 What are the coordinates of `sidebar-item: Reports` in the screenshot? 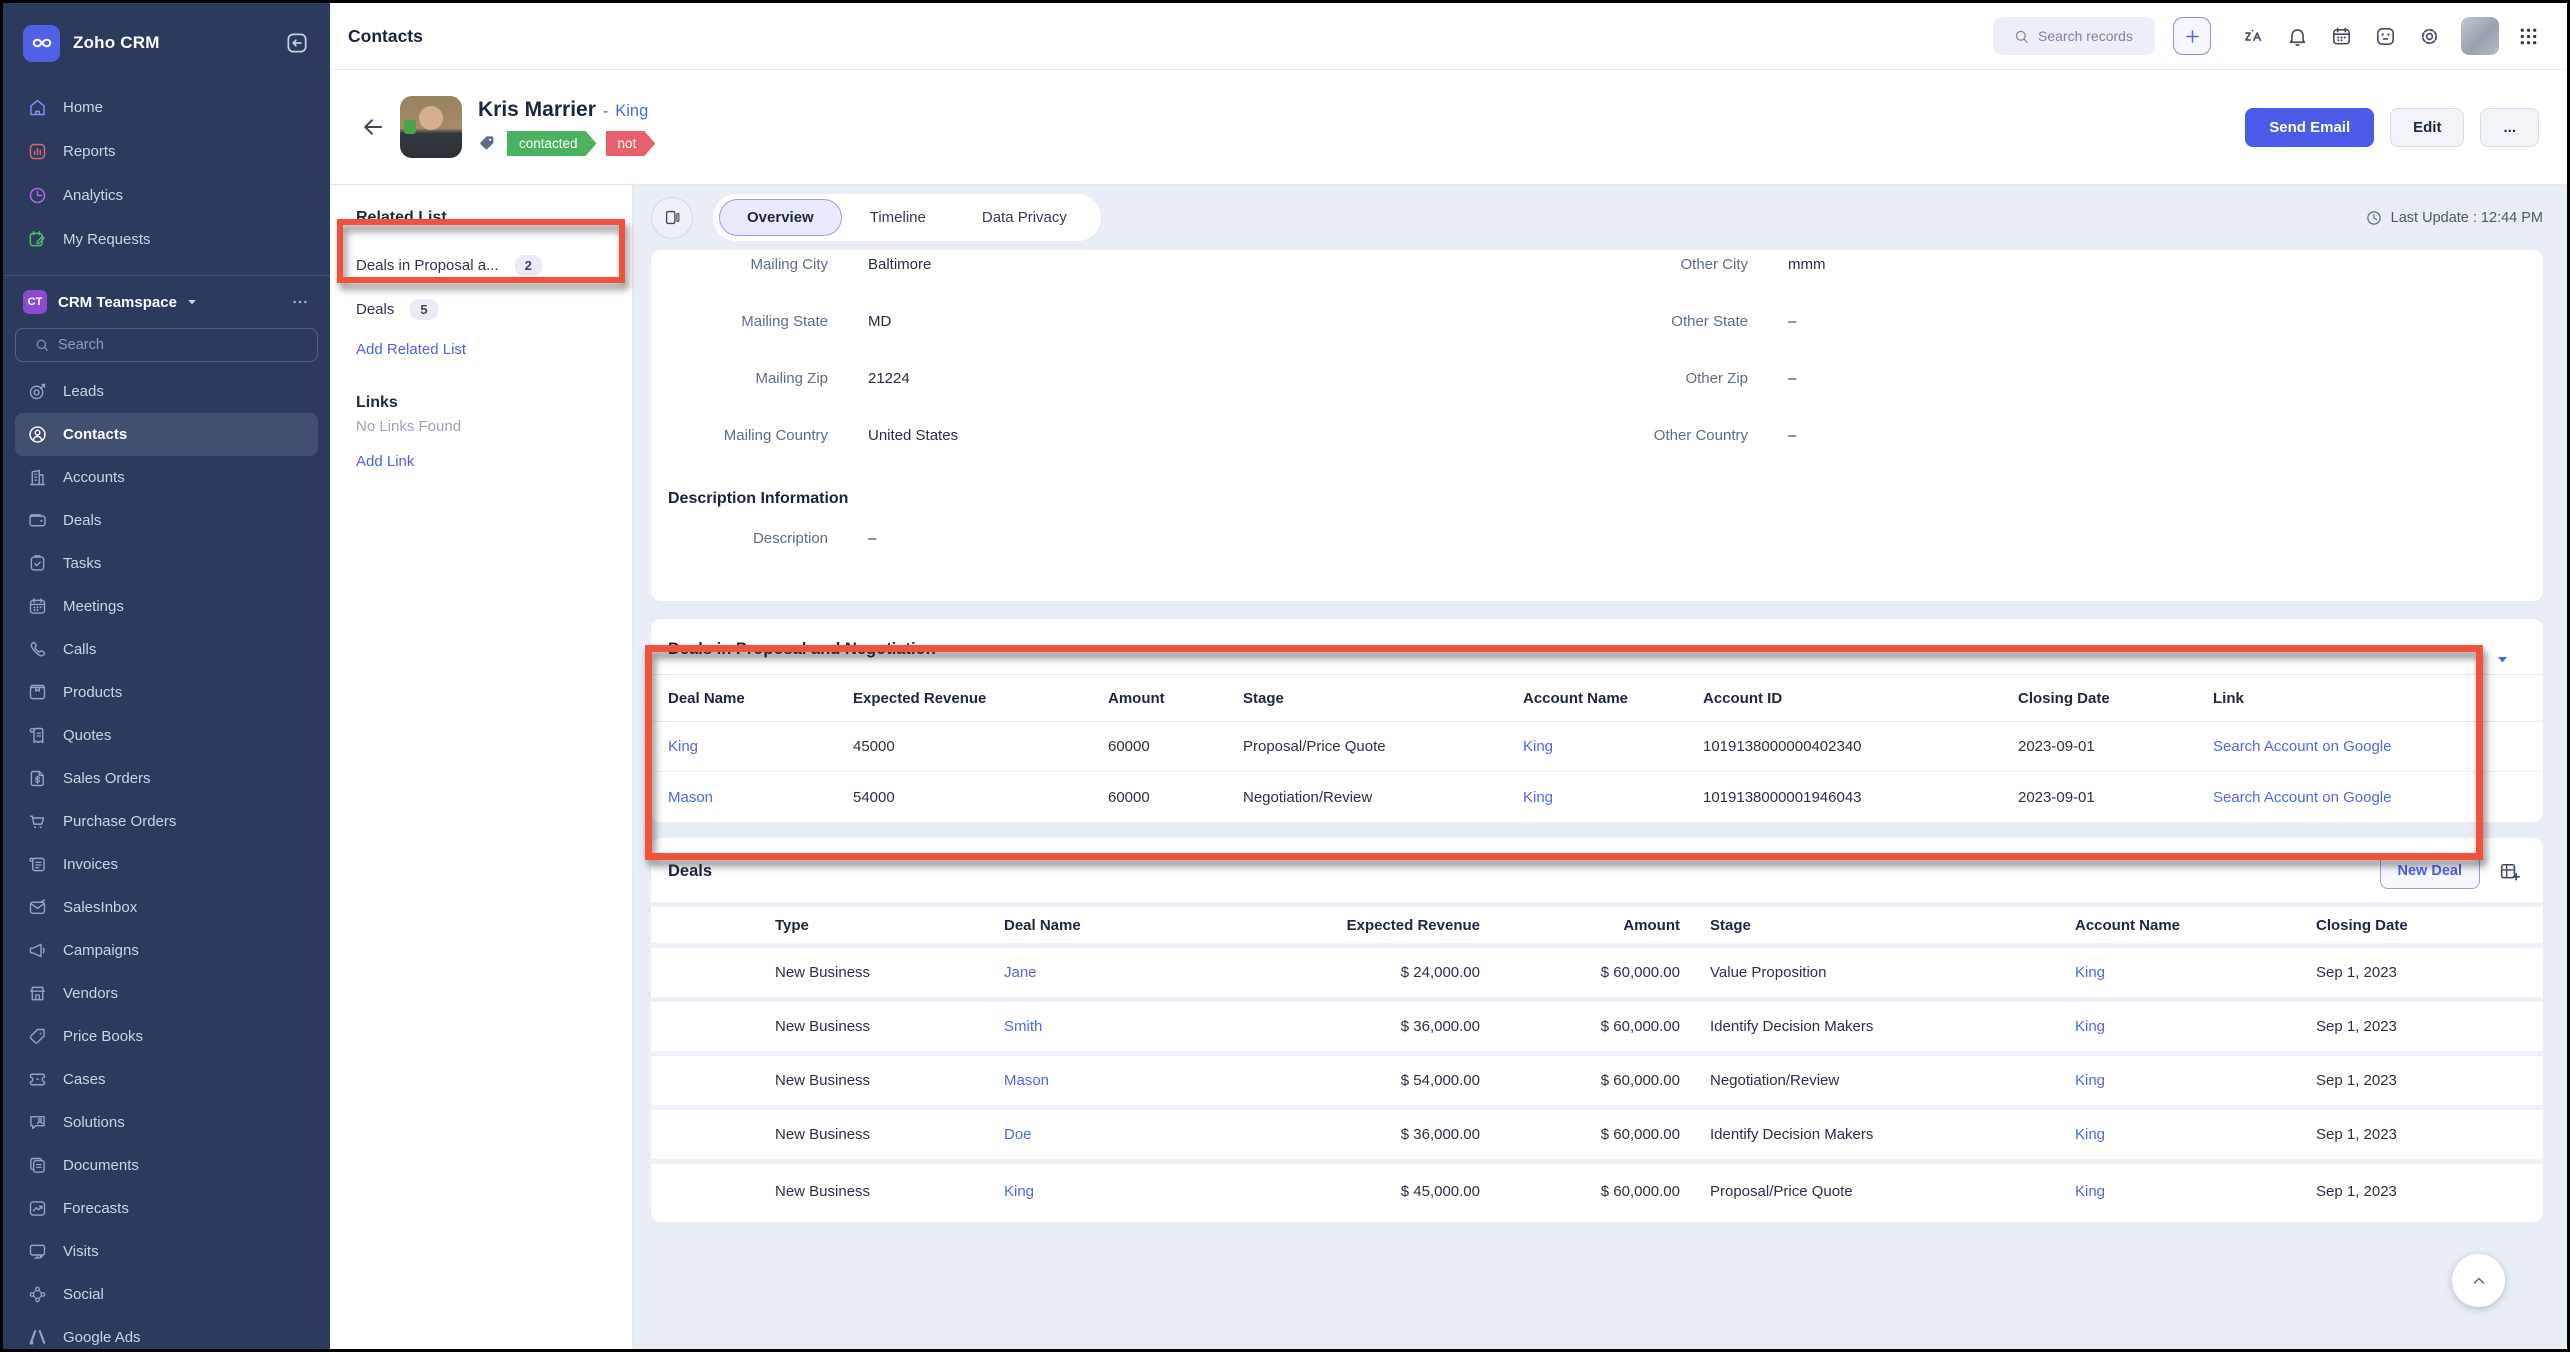 It's located at (166, 151).